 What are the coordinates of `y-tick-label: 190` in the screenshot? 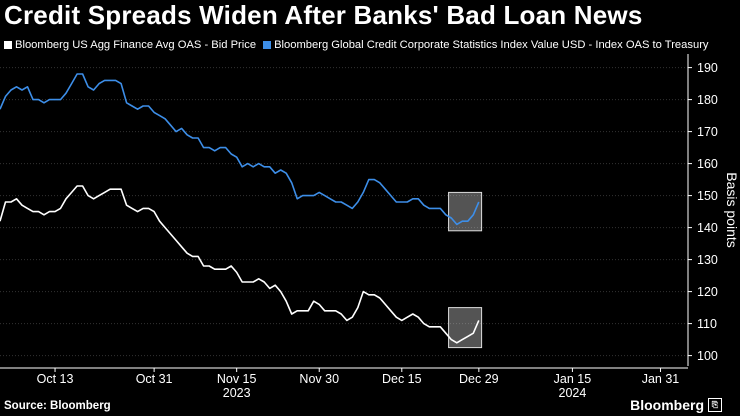 It's located at (707, 68).